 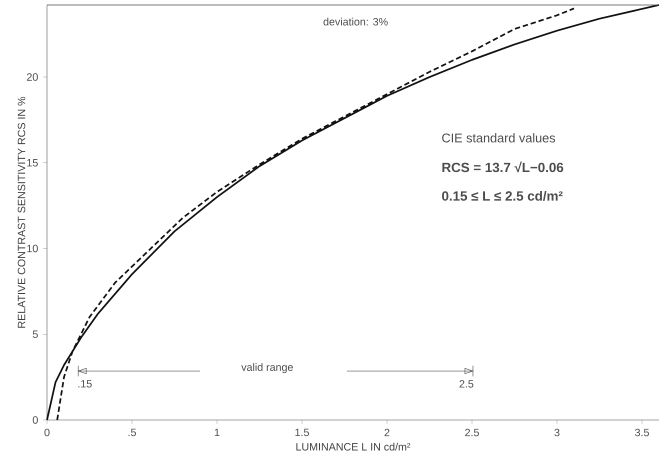 I want to click on annotation: deviation: 3%, so click(x=356, y=22).